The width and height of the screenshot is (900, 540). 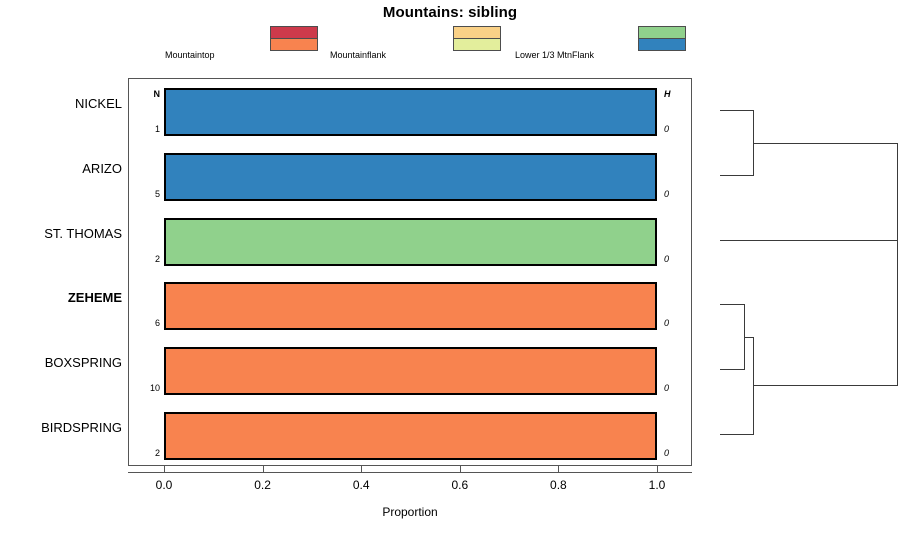 What do you see at coordinates (736, 434) in the screenshot?
I see `dendro-leaf-birdspring` at bounding box center [736, 434].